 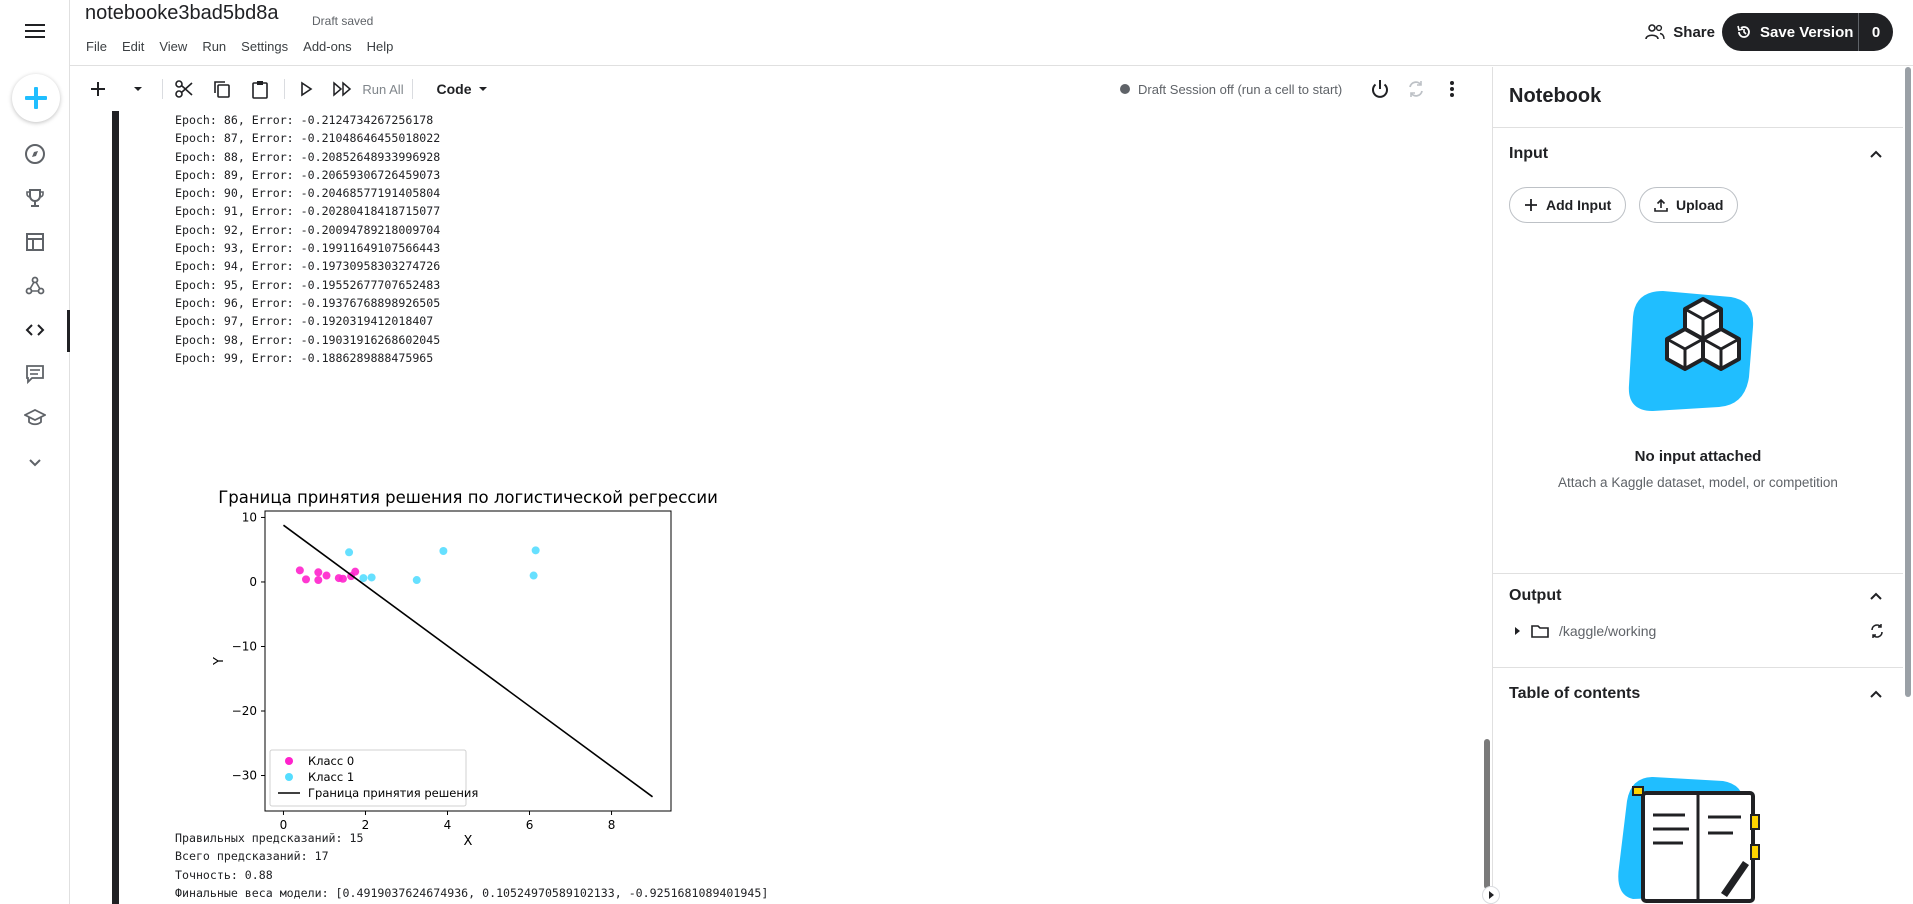 What do you see at coordinates (1876, 596) in the screenshot?
I see `chevron-up-icon` at bounding box center [1876, 596].